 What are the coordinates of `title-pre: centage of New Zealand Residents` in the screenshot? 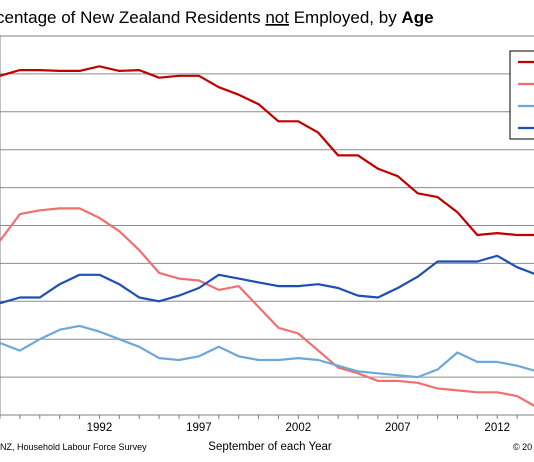 It's located at (132, 17).